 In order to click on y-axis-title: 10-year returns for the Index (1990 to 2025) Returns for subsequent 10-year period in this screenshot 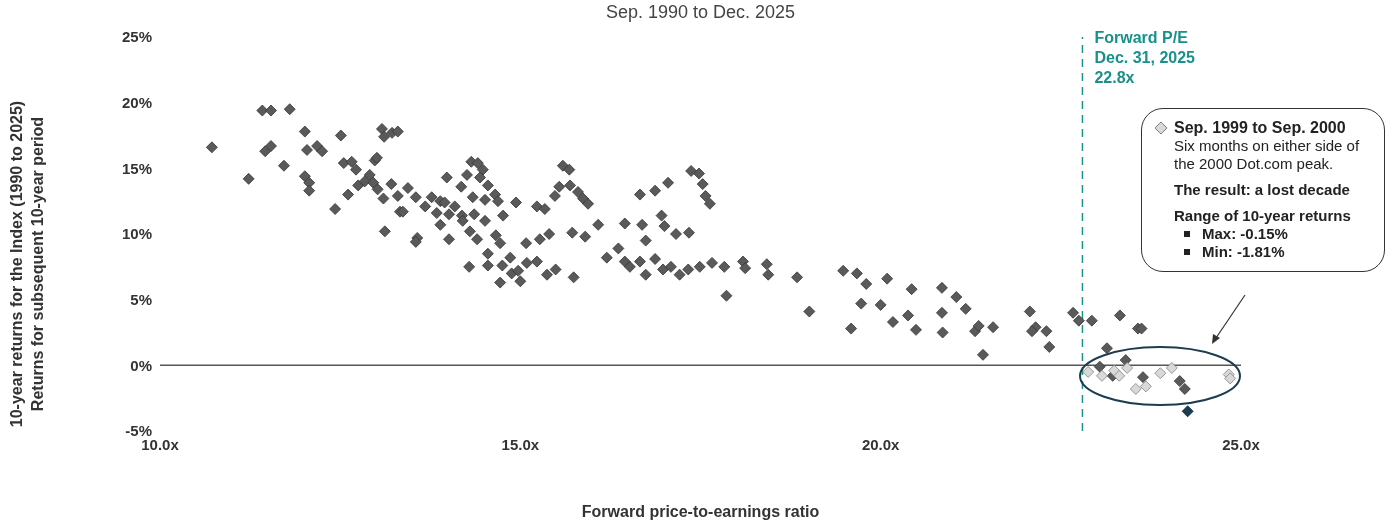, I will do `click(27, 264)`.